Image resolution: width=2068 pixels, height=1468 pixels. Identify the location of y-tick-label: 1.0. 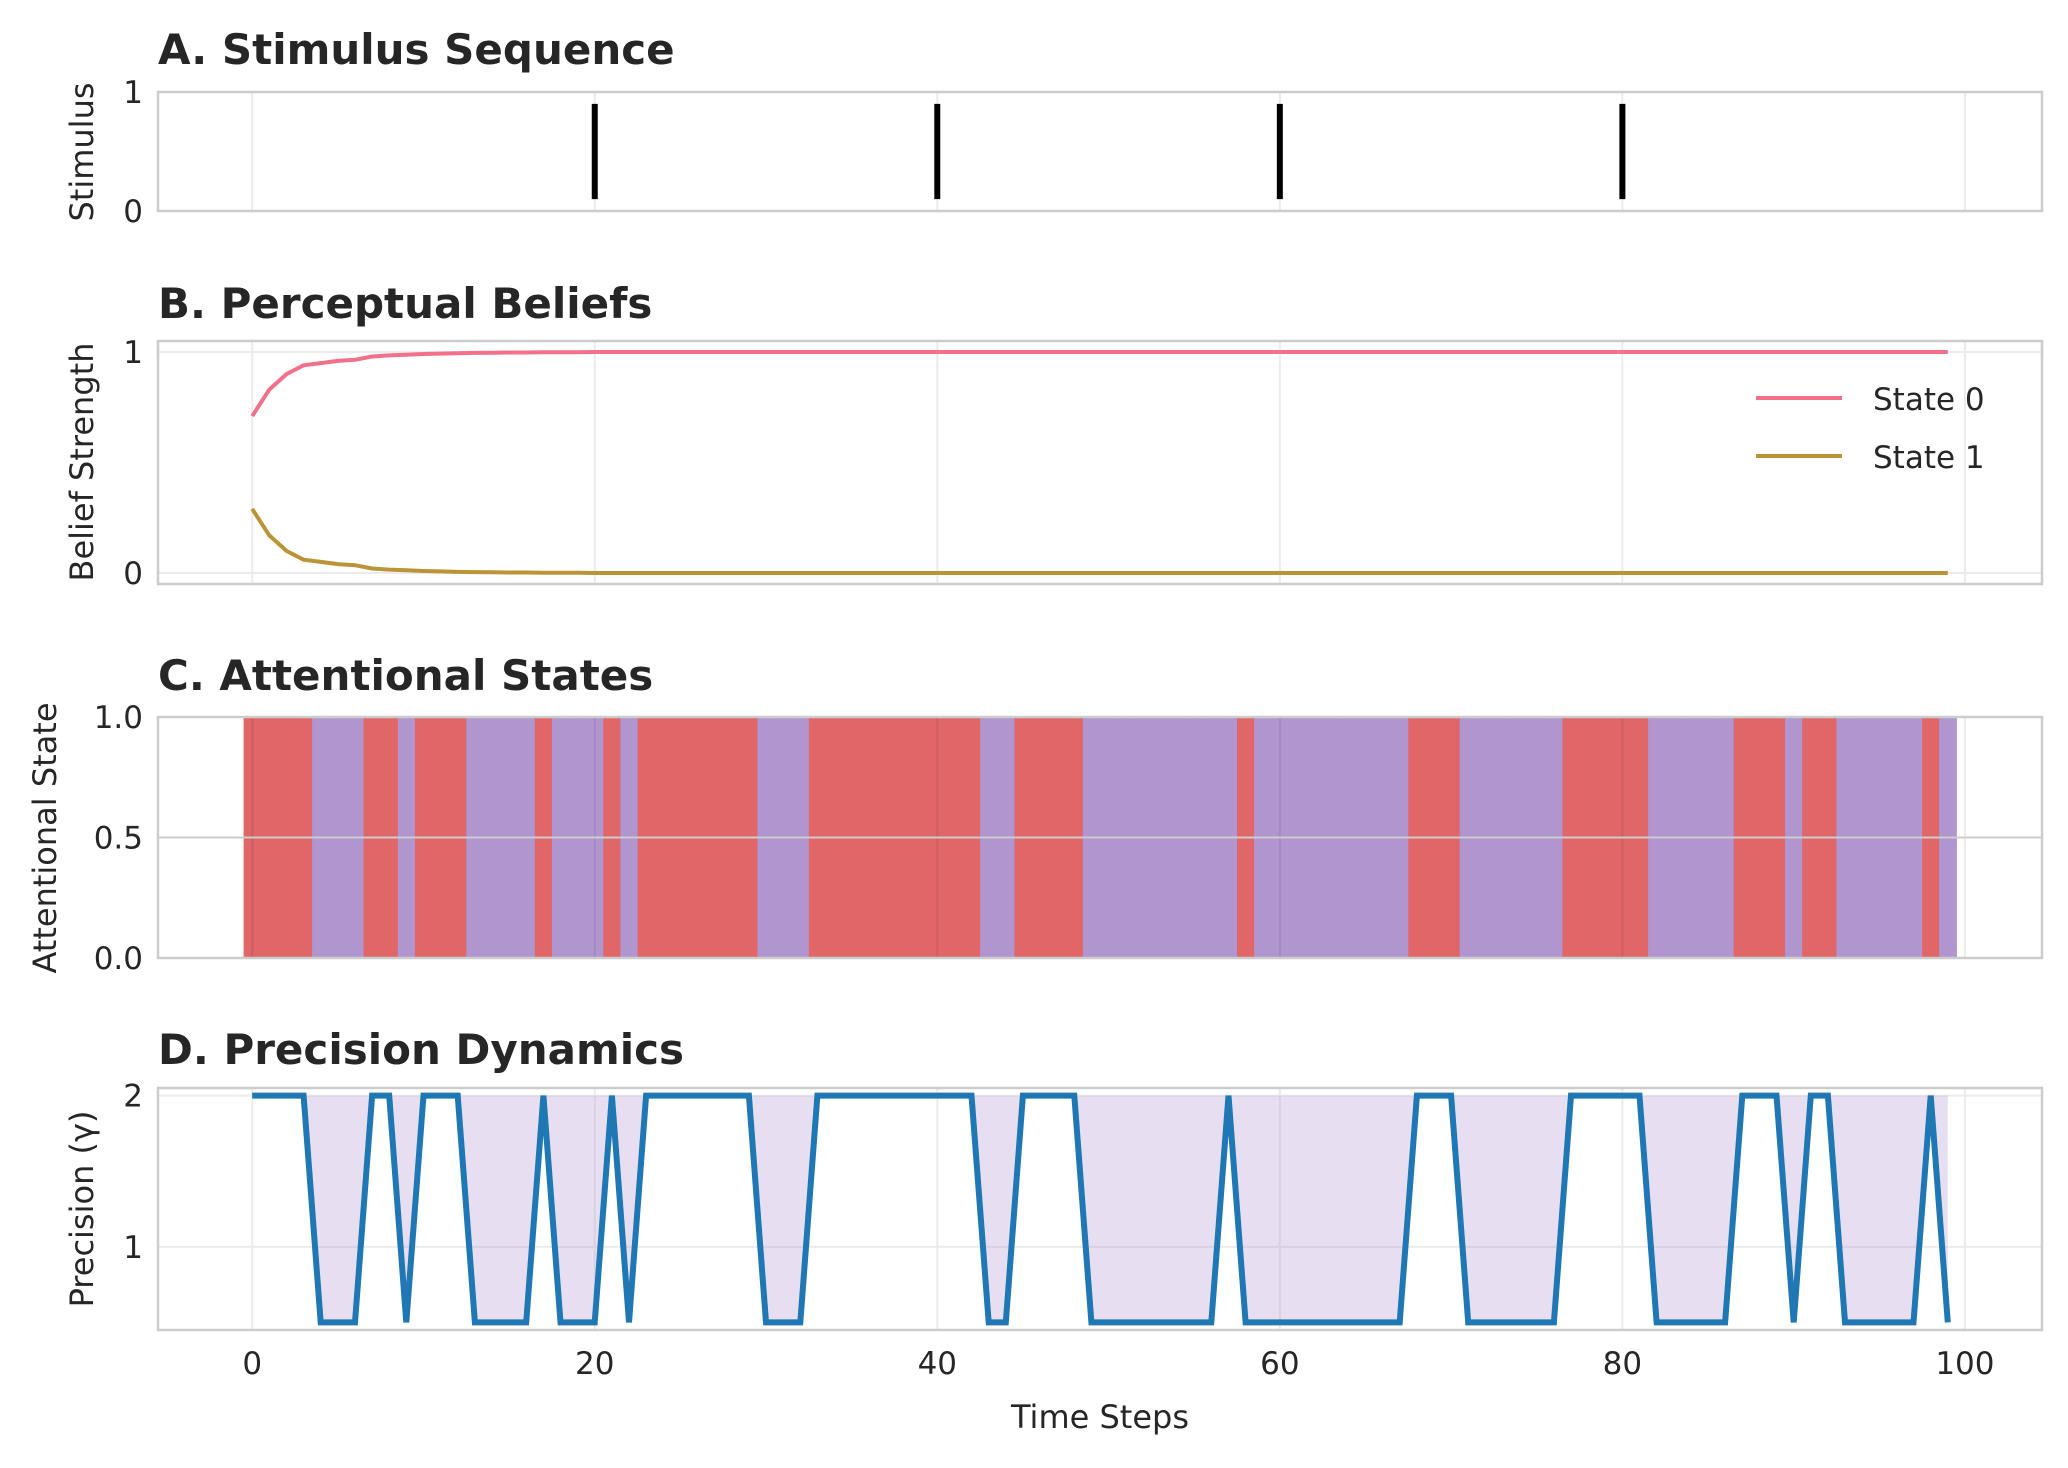
(118, 718).